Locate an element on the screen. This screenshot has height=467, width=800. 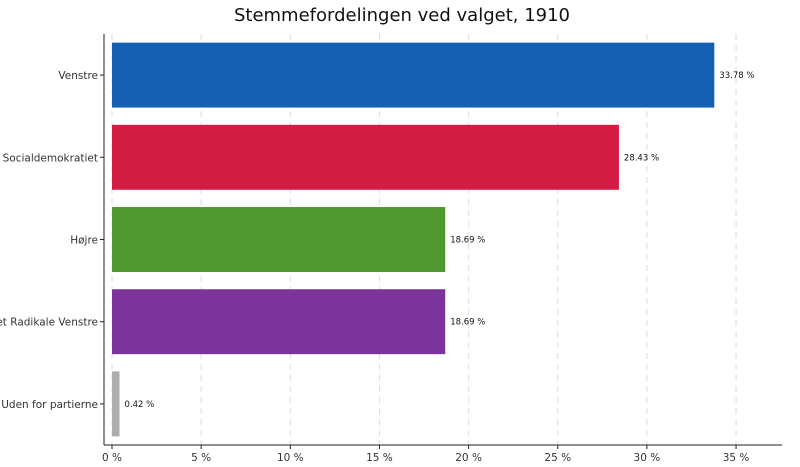
x-tick-label: 25 % is located at coordinates (557, 458).